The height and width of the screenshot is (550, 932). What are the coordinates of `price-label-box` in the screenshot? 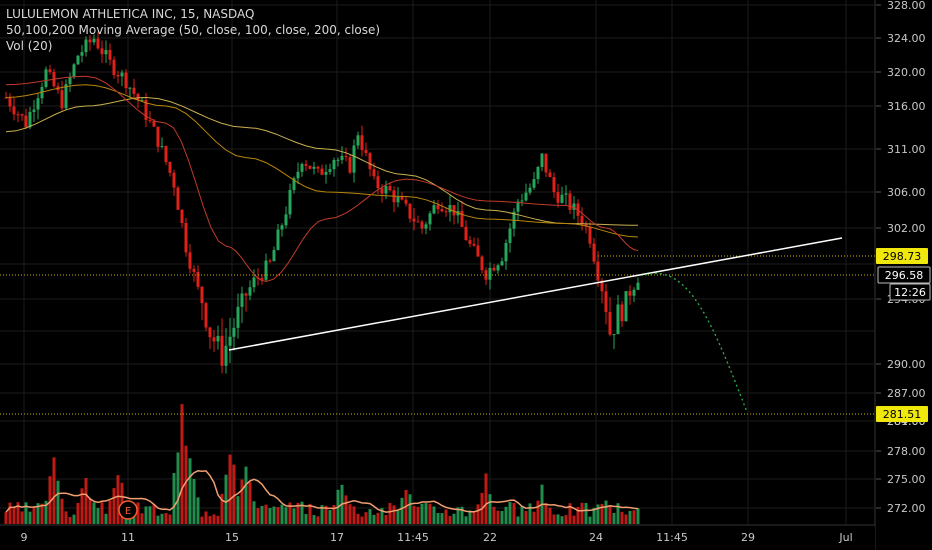 It's located at (902, 256).